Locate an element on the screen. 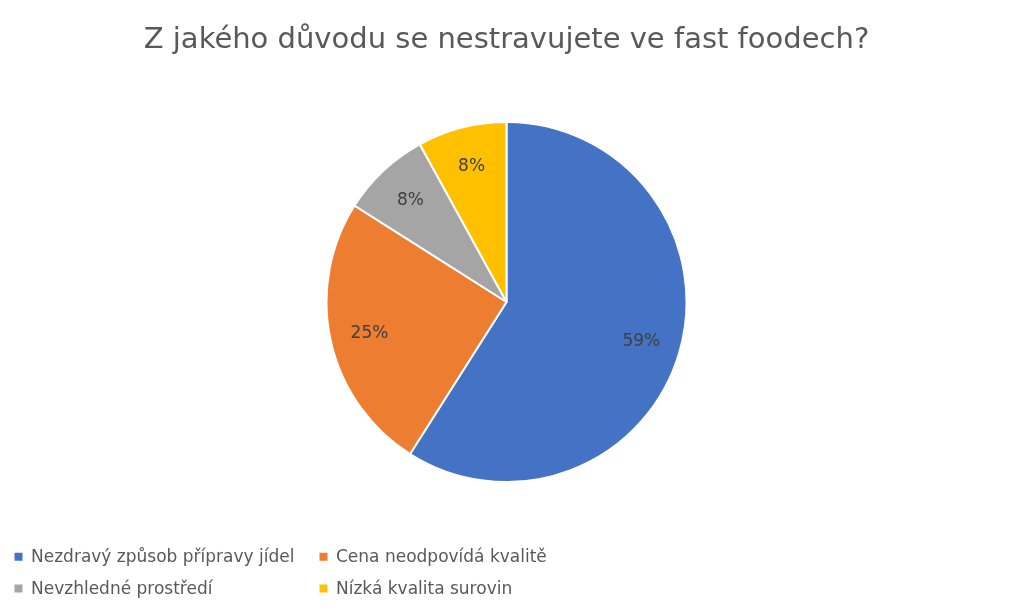 The width and height of the screenshot is (1013, 612). data-label: 25% is located at coordinates (369, 331).